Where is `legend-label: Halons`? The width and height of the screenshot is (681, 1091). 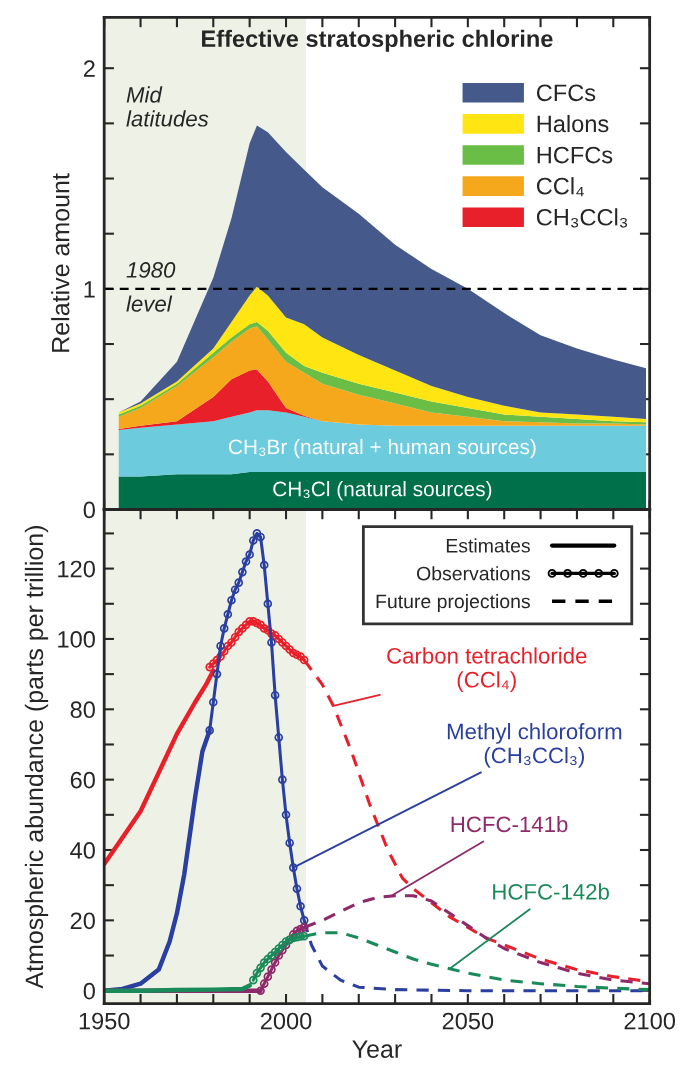
legend-label: Halons is located at coordinates (573, 123).